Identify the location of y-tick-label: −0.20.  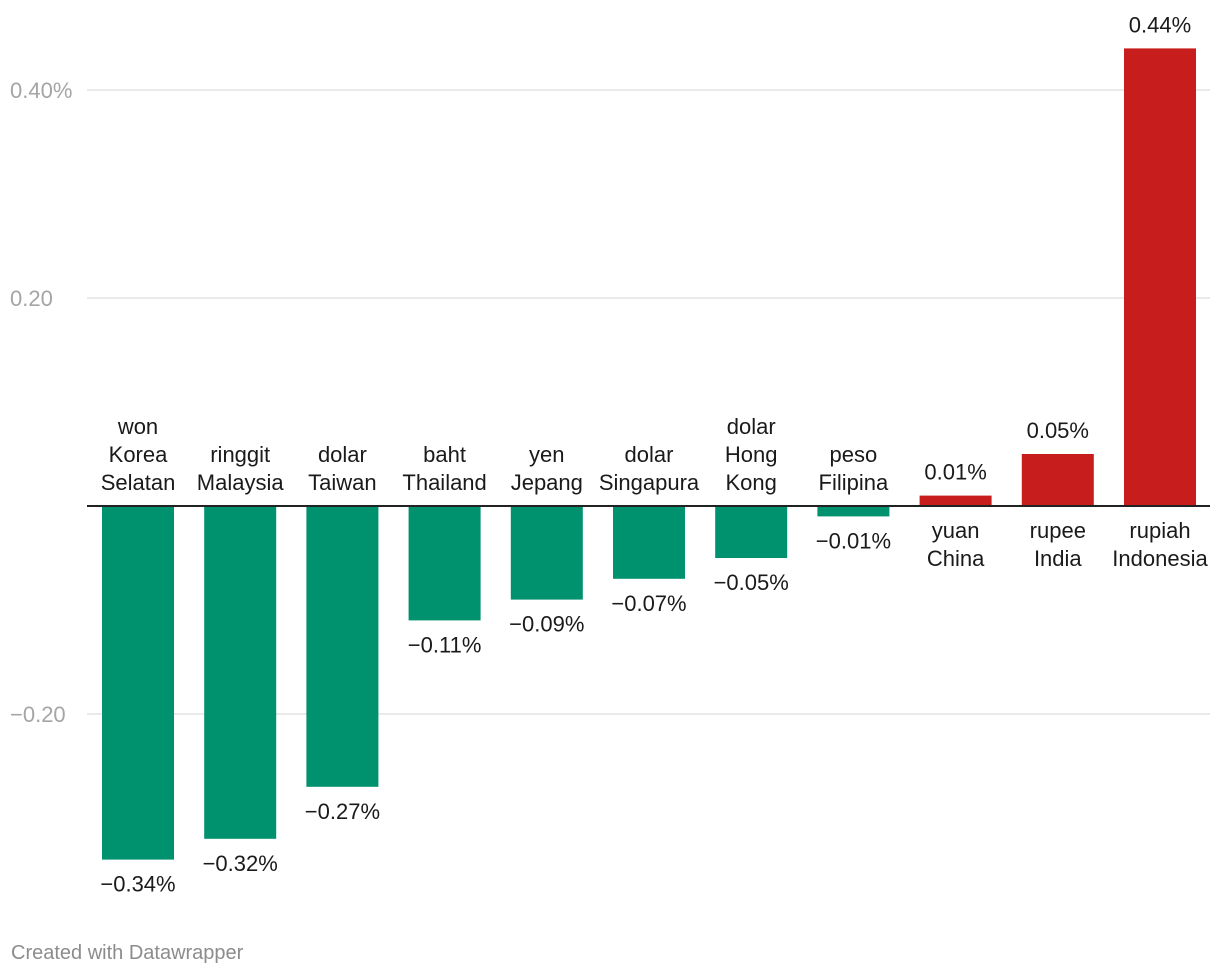
(38, 714).